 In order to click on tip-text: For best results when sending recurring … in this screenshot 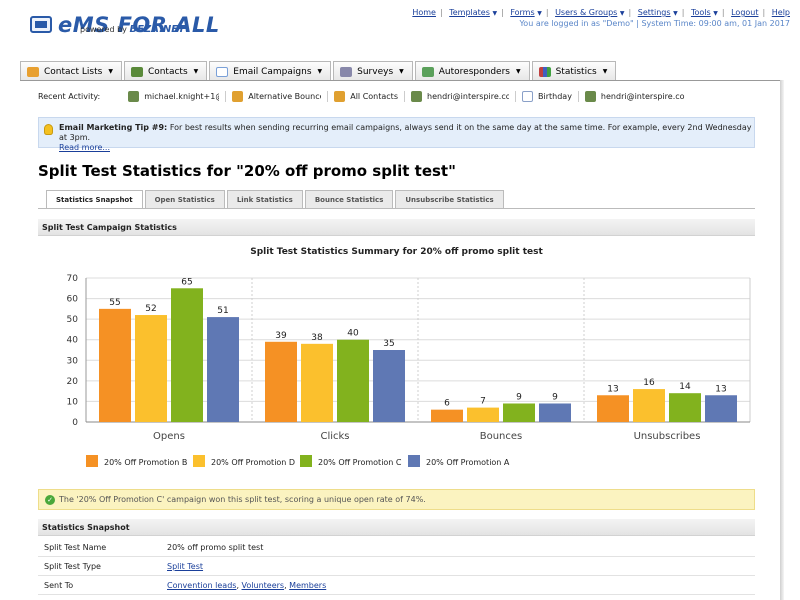, I will do `click(405, 132)`.